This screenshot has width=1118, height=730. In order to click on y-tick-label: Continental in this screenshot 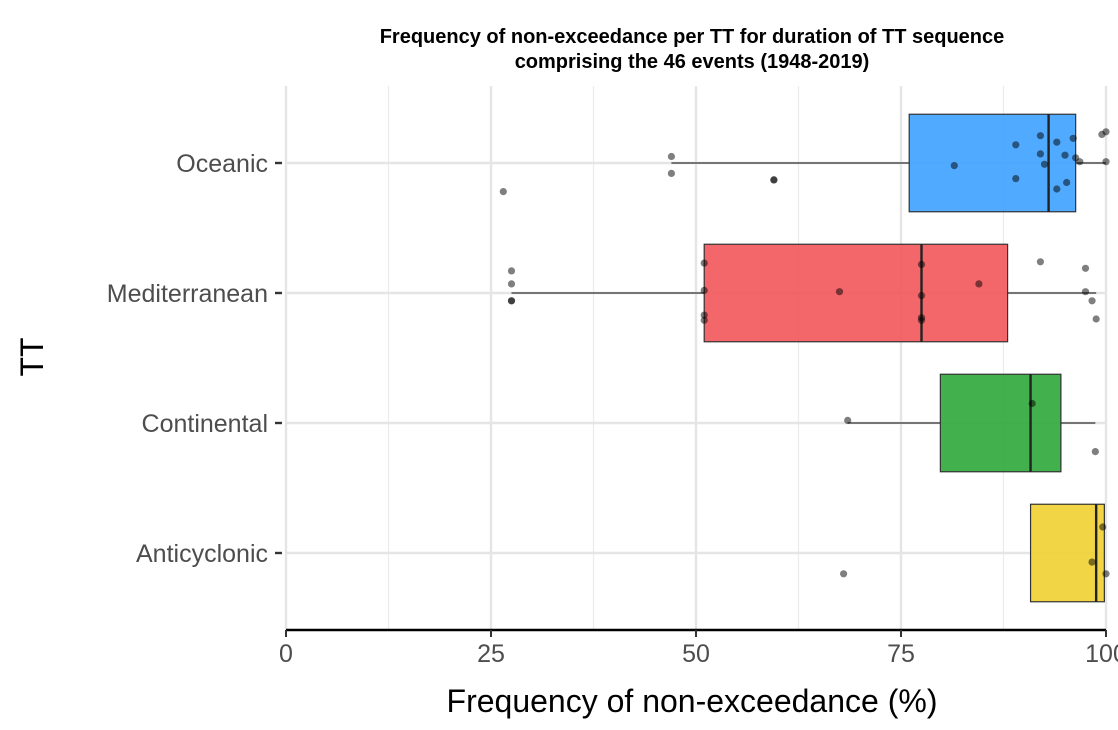, I will do `click(205, 424)`.